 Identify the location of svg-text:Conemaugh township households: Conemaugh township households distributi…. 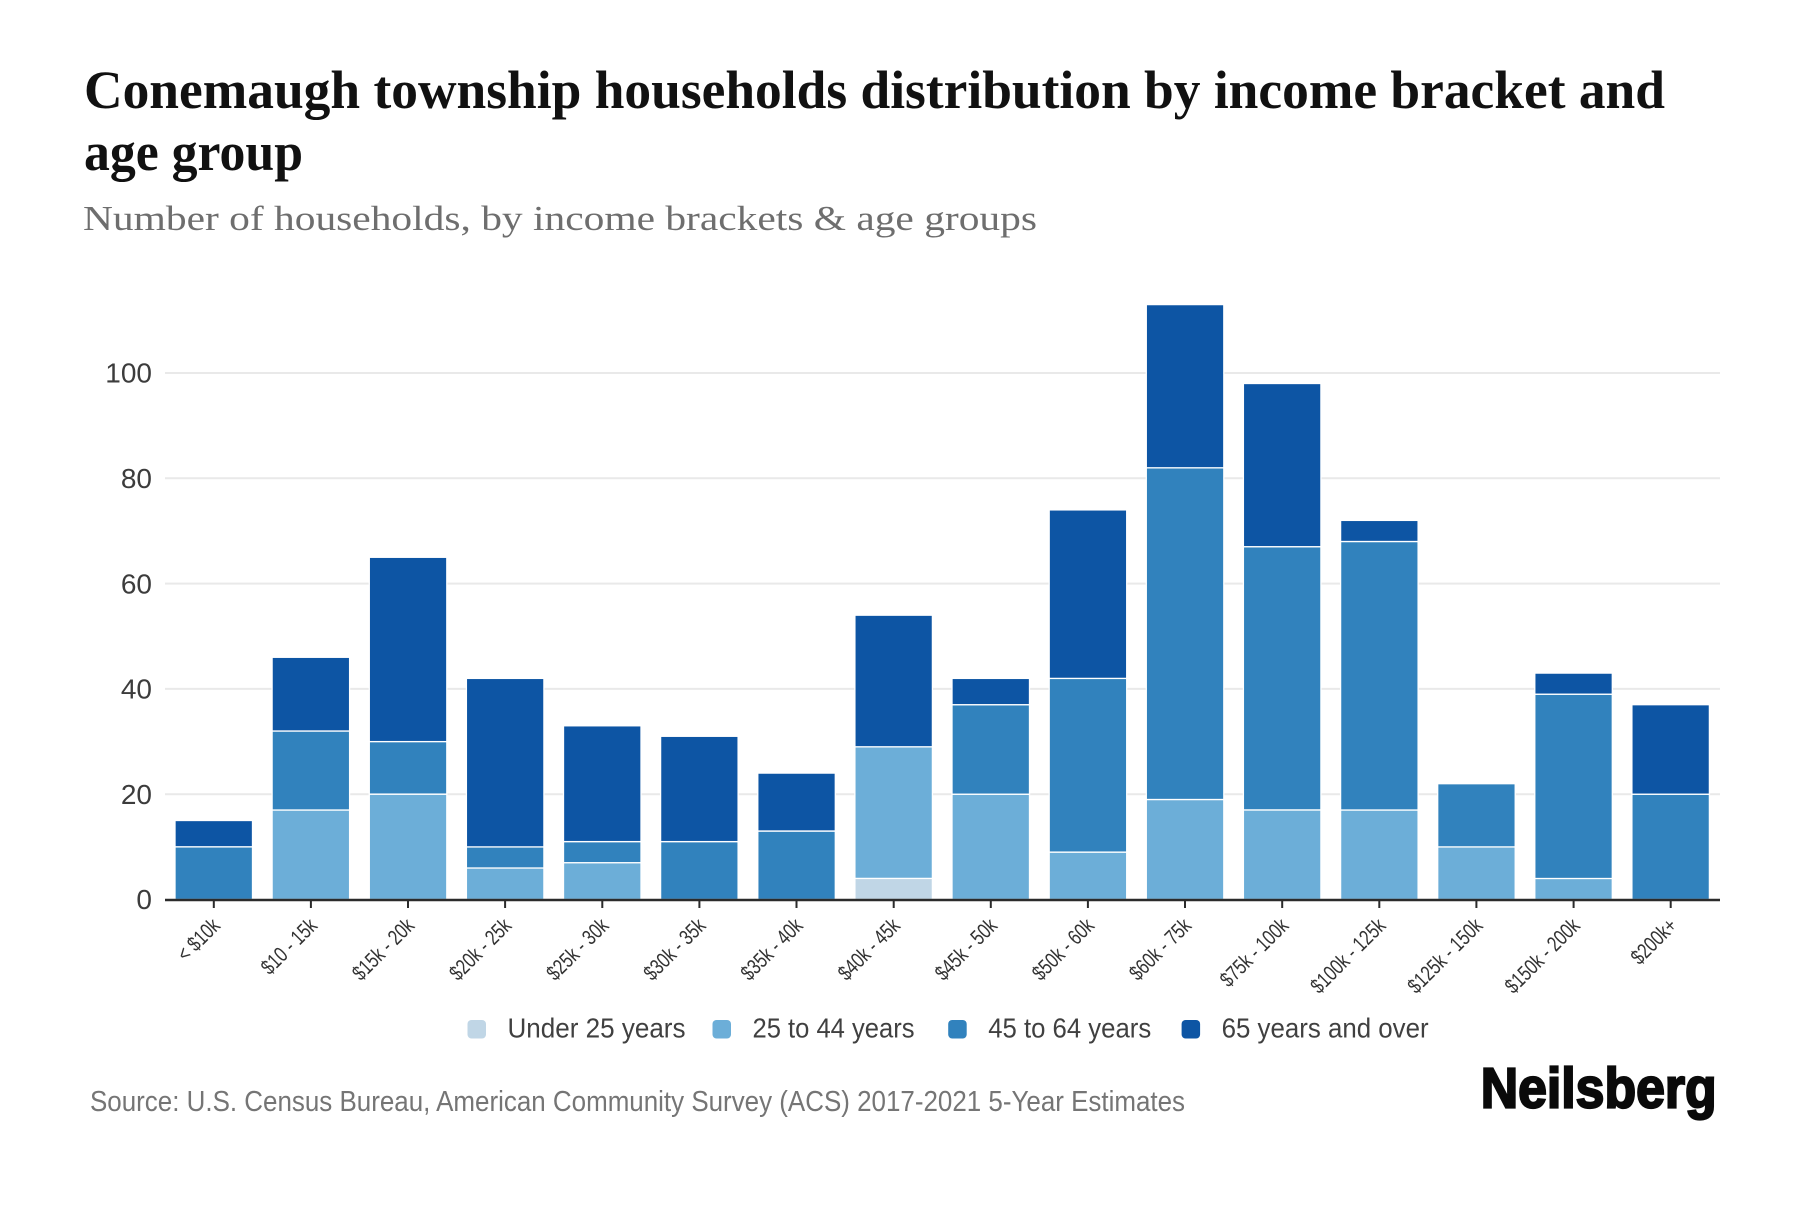
(874, 90).